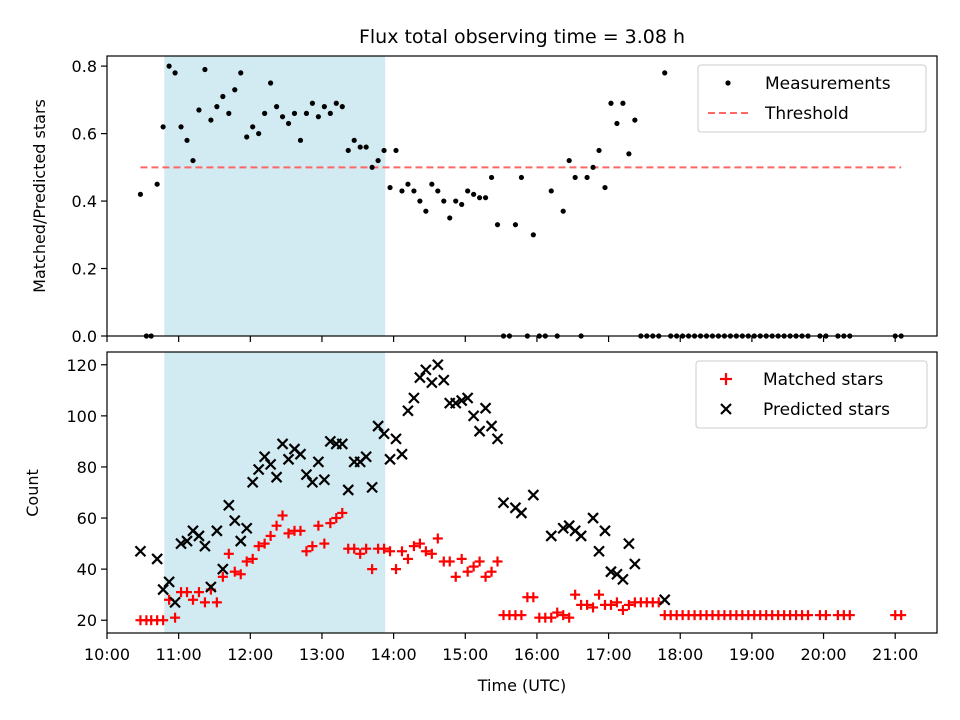 The image size is (960, 720). What do you see at coordinates (895, 654) in the screenshot?
I see `x-tick-label: 21:00` at bounding box center [895, 654].